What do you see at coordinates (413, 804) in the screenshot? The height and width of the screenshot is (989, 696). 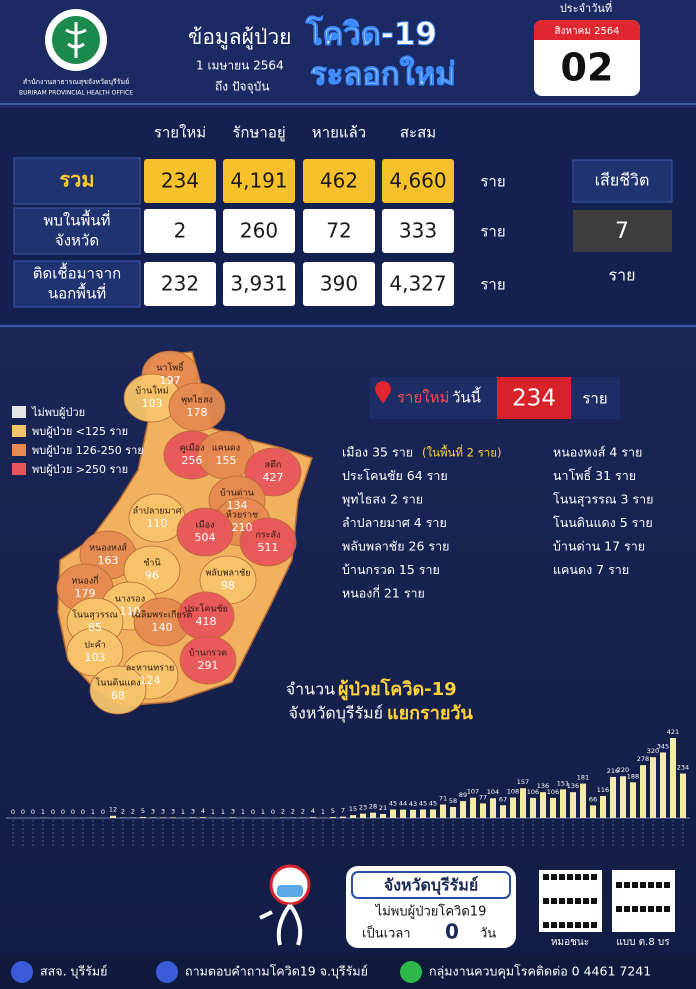 I see `bar-label: 43` at bounding box center [413, 804].